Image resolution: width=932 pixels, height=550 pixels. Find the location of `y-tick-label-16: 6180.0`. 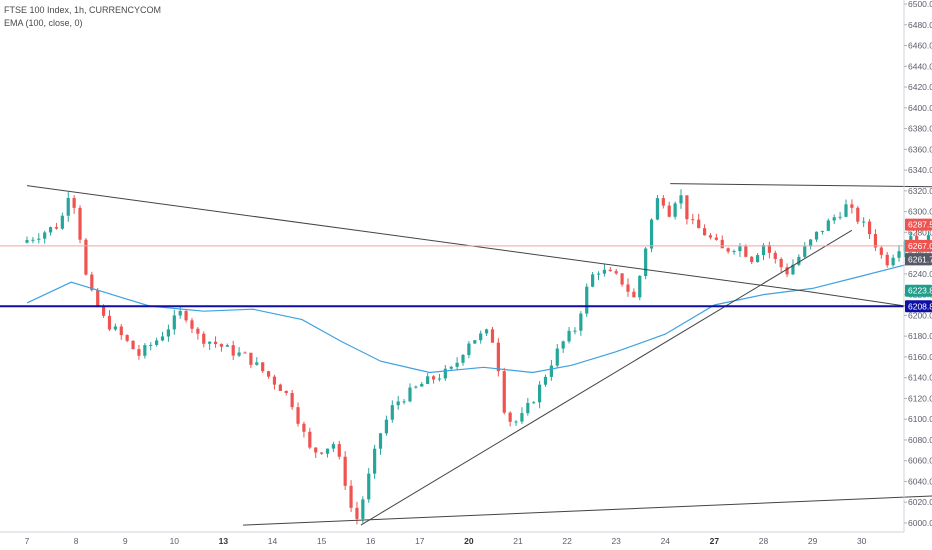

y-tick-label-16: 6180.0 is located at coordinates (920, 336).